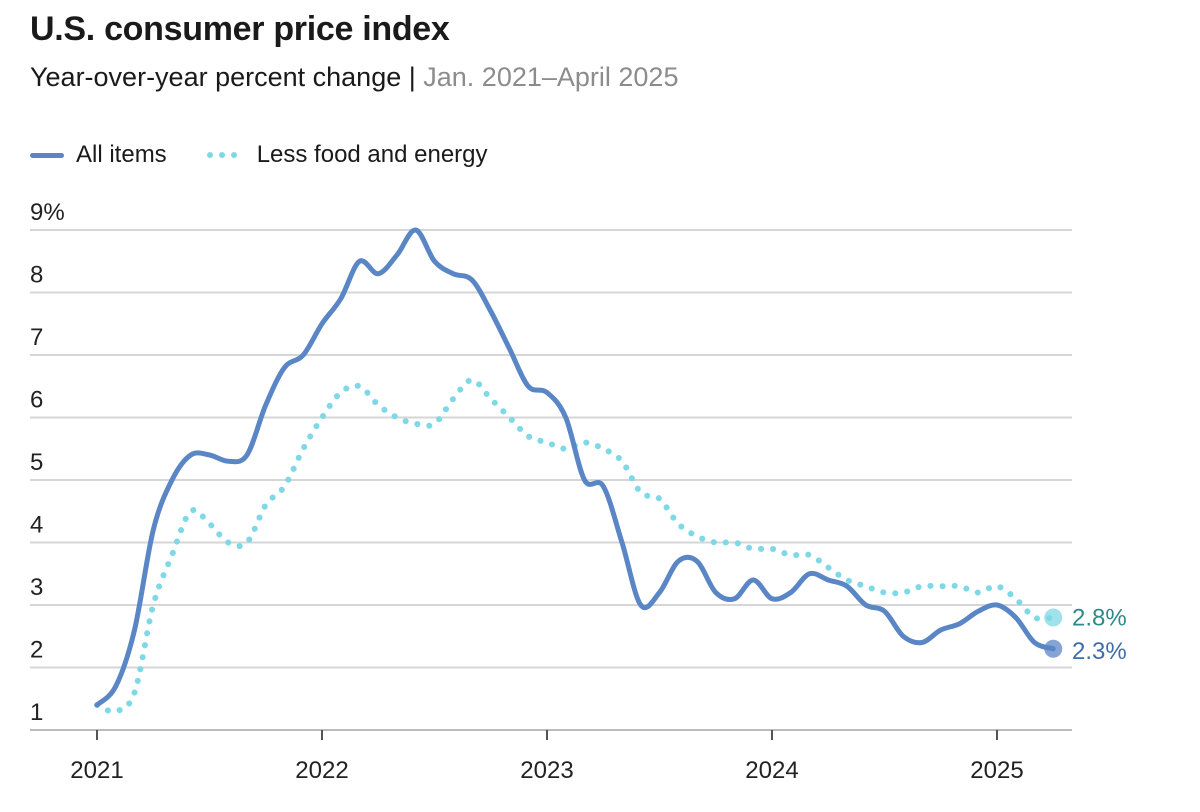 Image resolution: width=1200 pixels, height=812 pixels. What do you see at coordinates (1099, 651) in the screenshot?
I see `end-label-all-items: 2.3%` at bounding box center [1099, 651].